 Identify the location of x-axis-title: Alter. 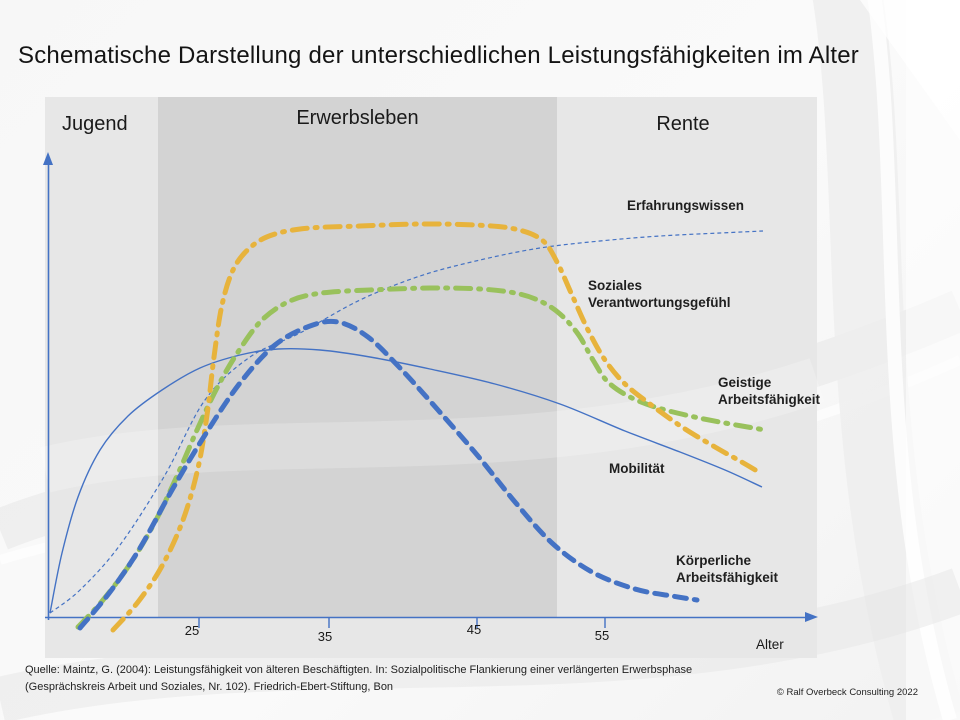
(770, 644).